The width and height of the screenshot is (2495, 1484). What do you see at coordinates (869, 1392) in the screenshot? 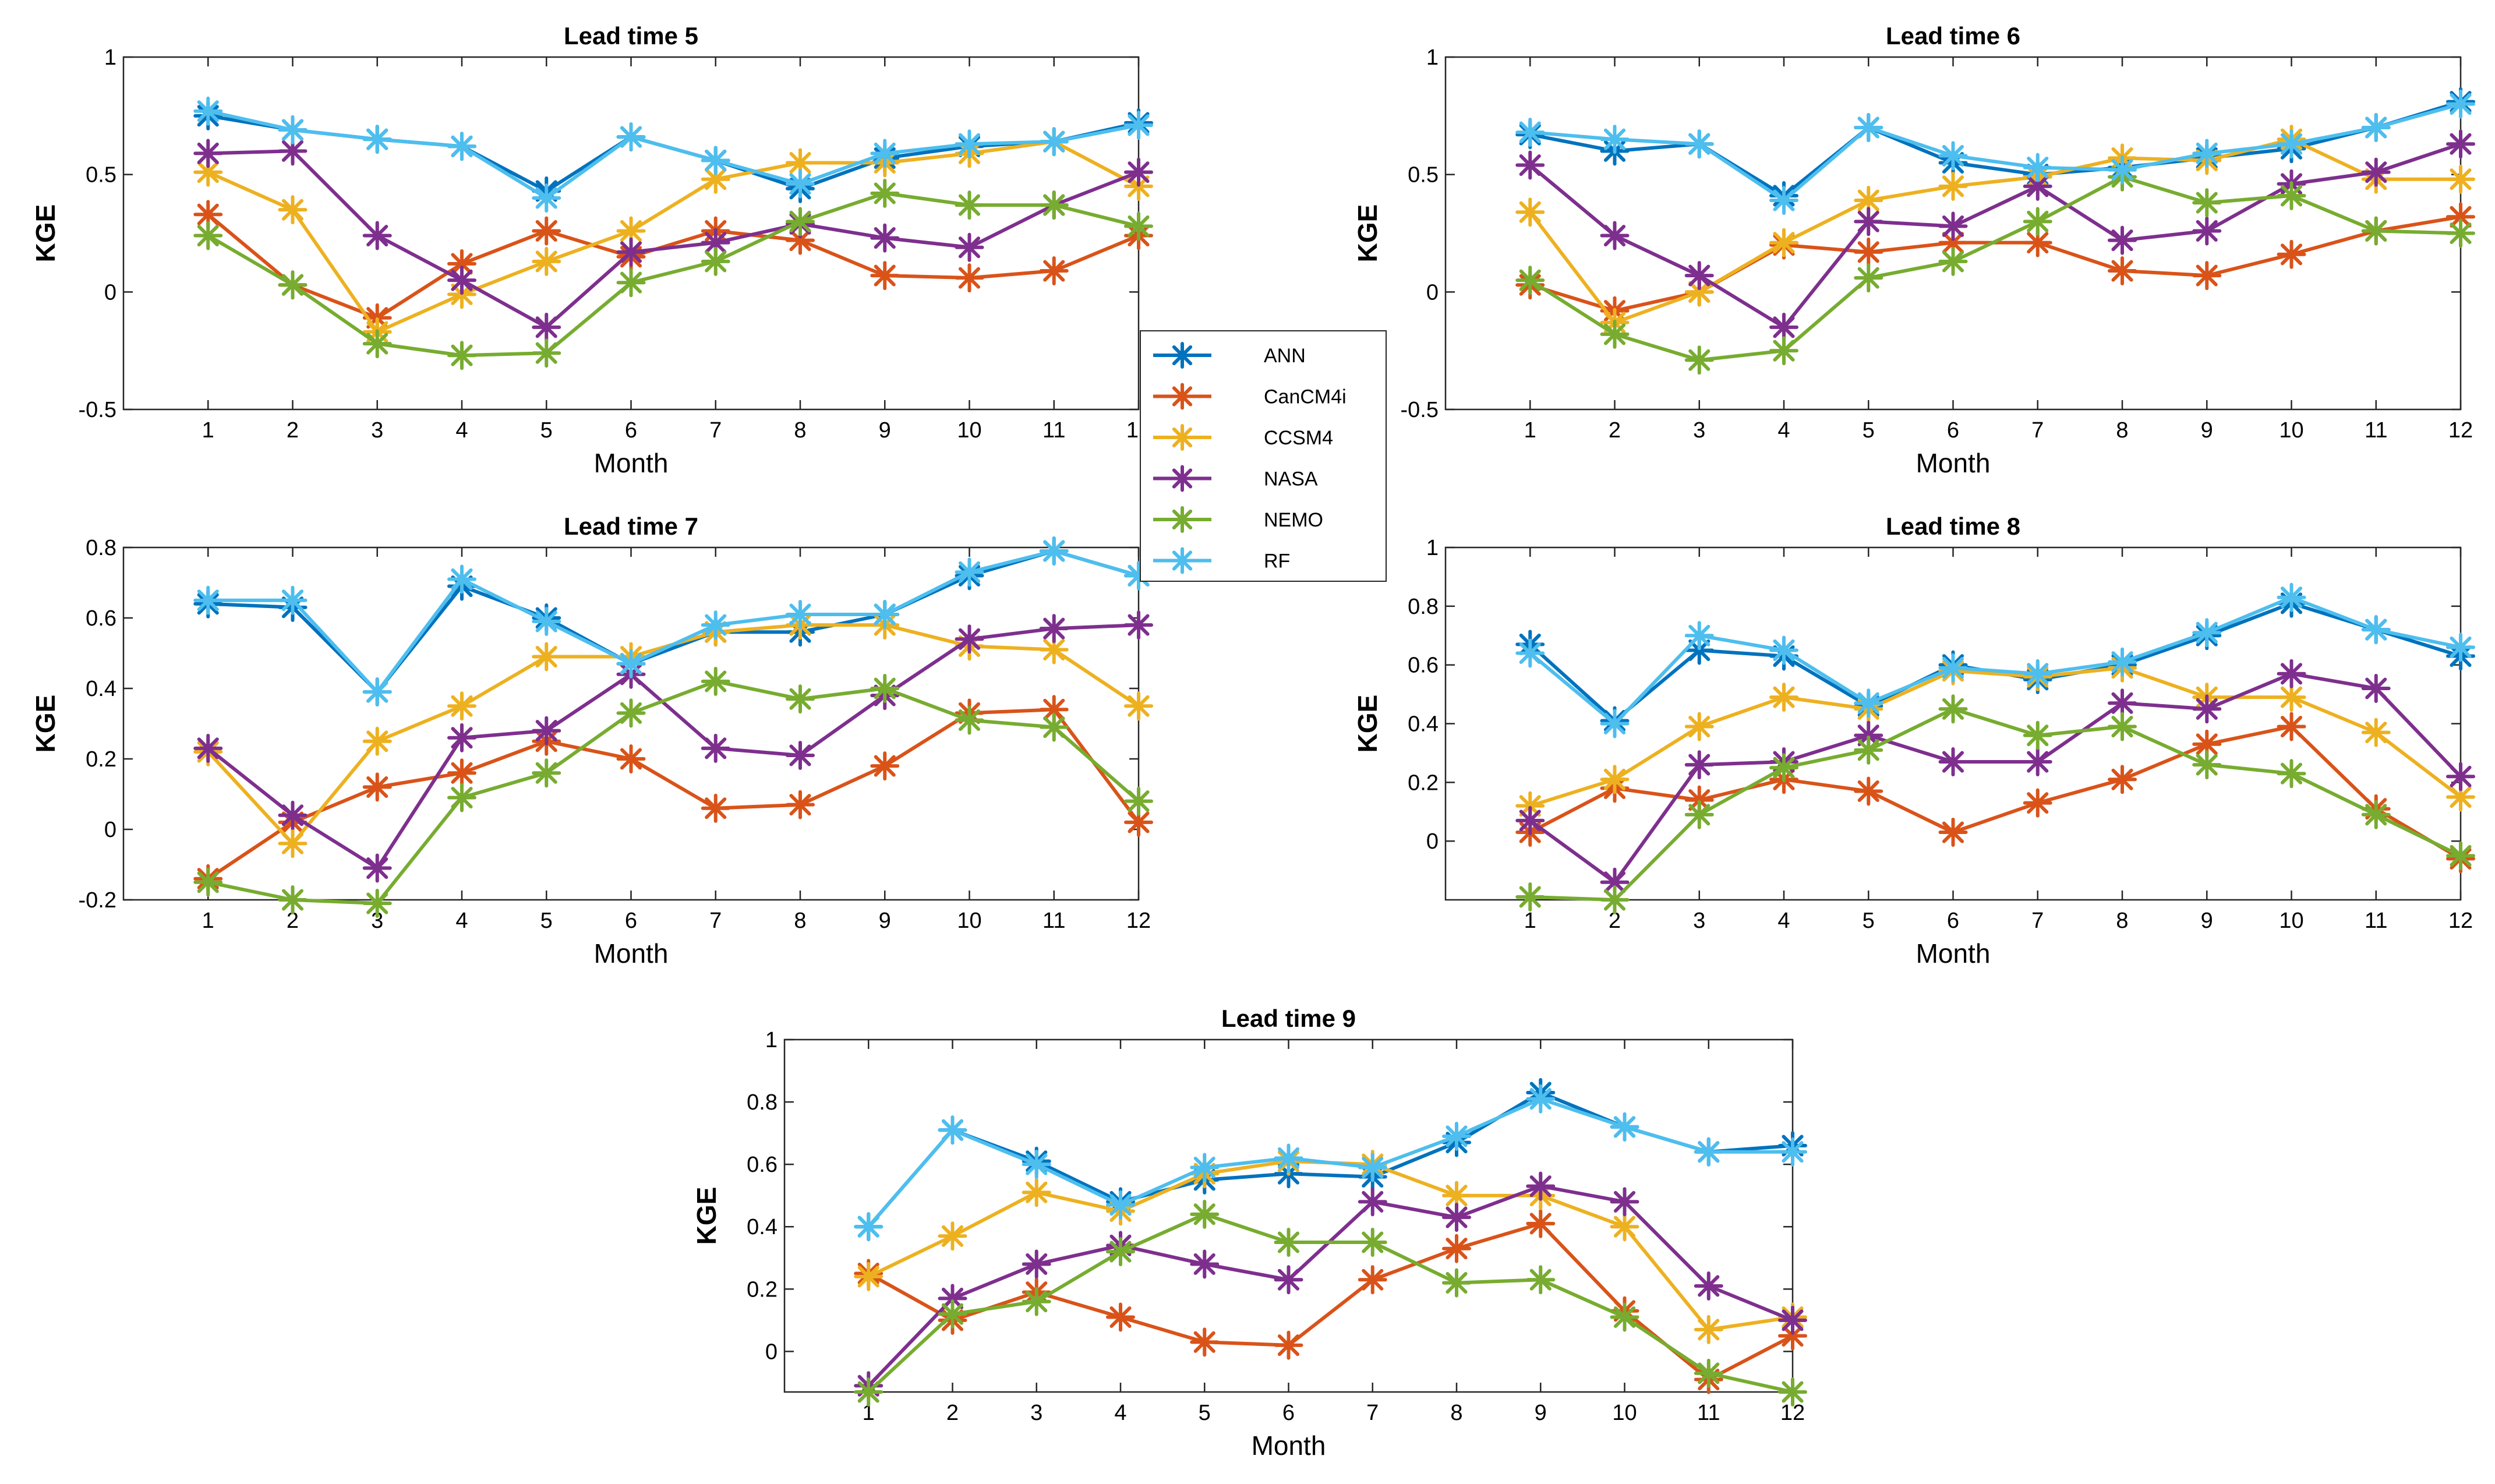
I see `data-point-nemo-m1` at bounding box center [869, 1392].